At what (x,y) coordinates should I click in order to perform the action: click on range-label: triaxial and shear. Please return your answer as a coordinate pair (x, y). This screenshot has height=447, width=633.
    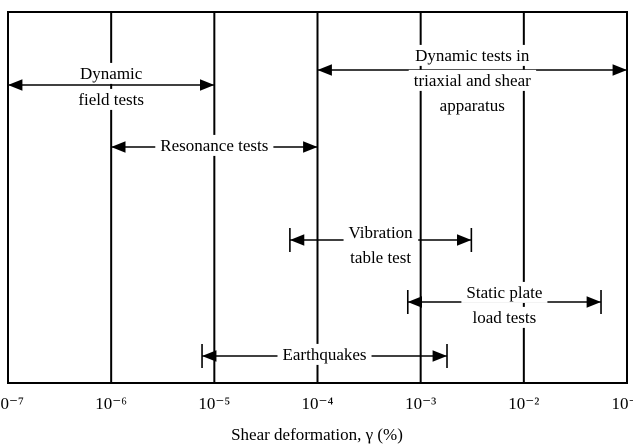
    Looking at the image, I should click on (472, 80).